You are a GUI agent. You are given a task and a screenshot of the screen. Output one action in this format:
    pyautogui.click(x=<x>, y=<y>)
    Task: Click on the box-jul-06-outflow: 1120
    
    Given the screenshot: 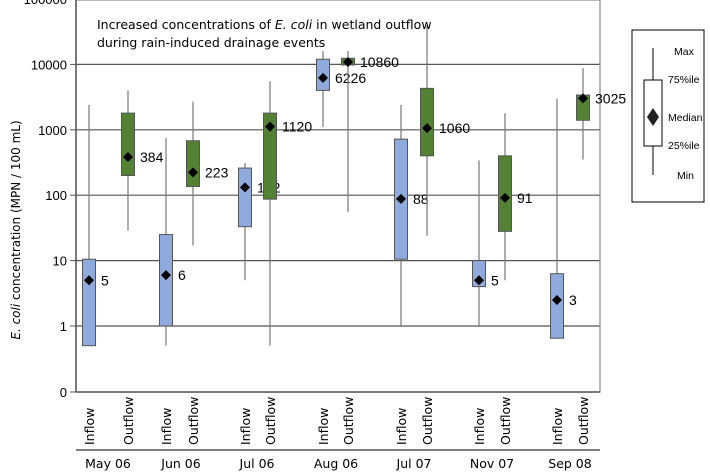 What is the action you would take?
    pyautogui.click(x=287, y=213)
    